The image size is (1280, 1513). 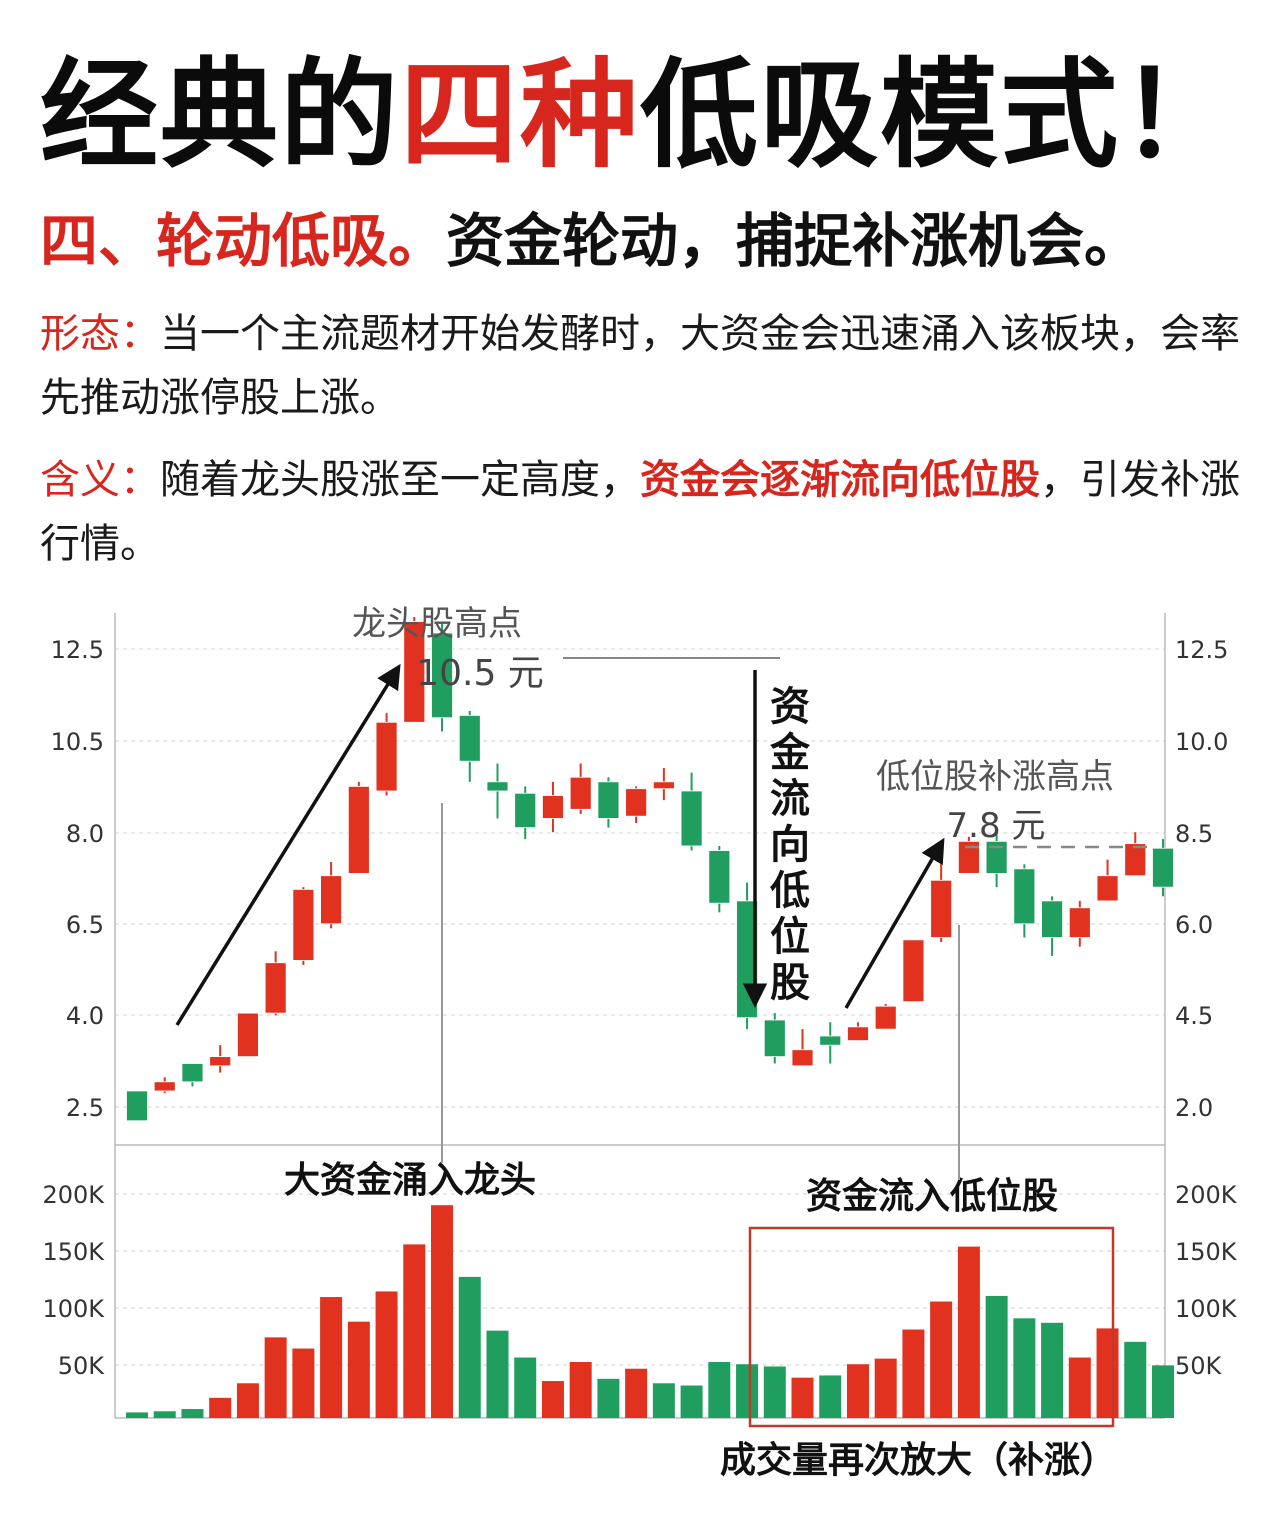 What do you see at coordinates (790, 983) in the screenshot?
I see `flow-vertical-char: 股` at bounding box center [790, 983].